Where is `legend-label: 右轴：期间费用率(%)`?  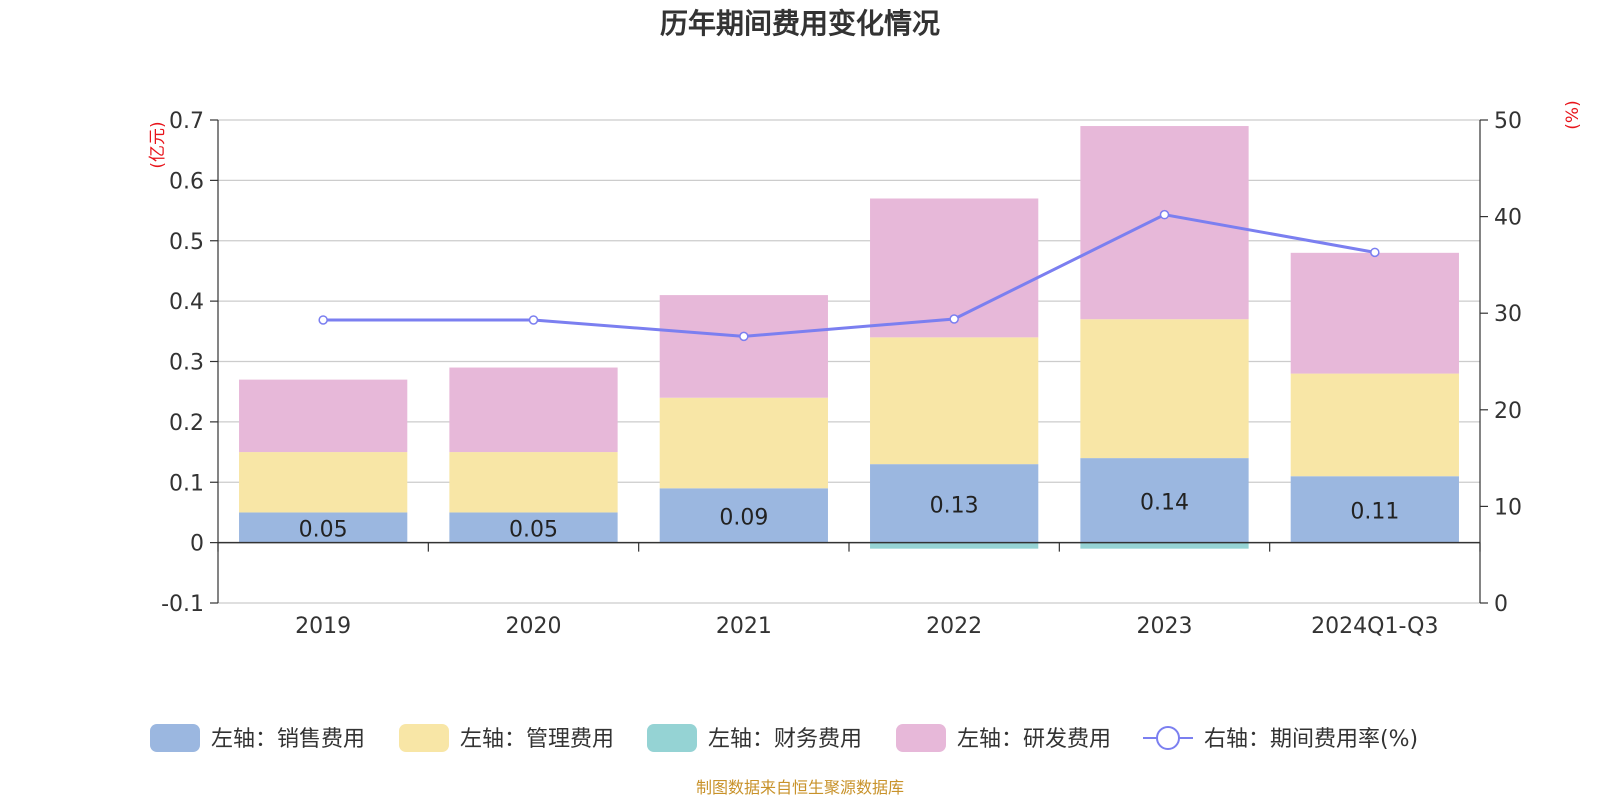 legend-label: 右轴：期间费用率(%) is located at coordinates (1311, 739).